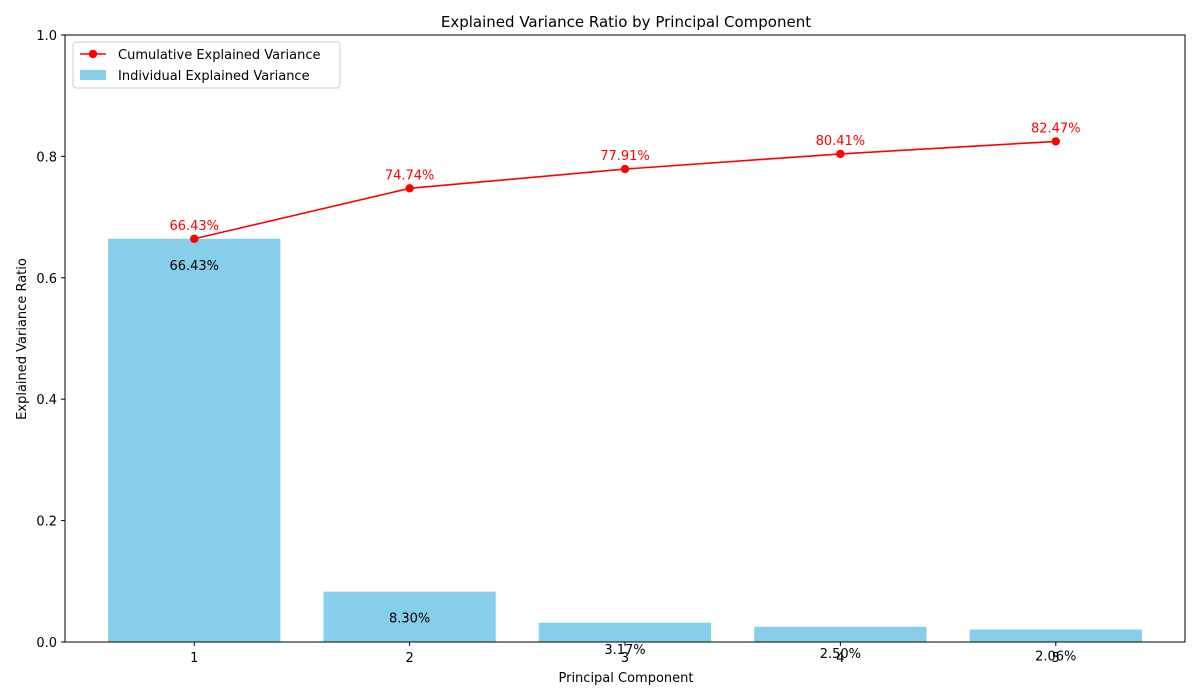 This screenshot has width=1200, height=700. What do you see at coordinates (1056, 128) in the screenshot?
I see `cumulative-value-label: 82.47%` at bounding box center [1056, 128].